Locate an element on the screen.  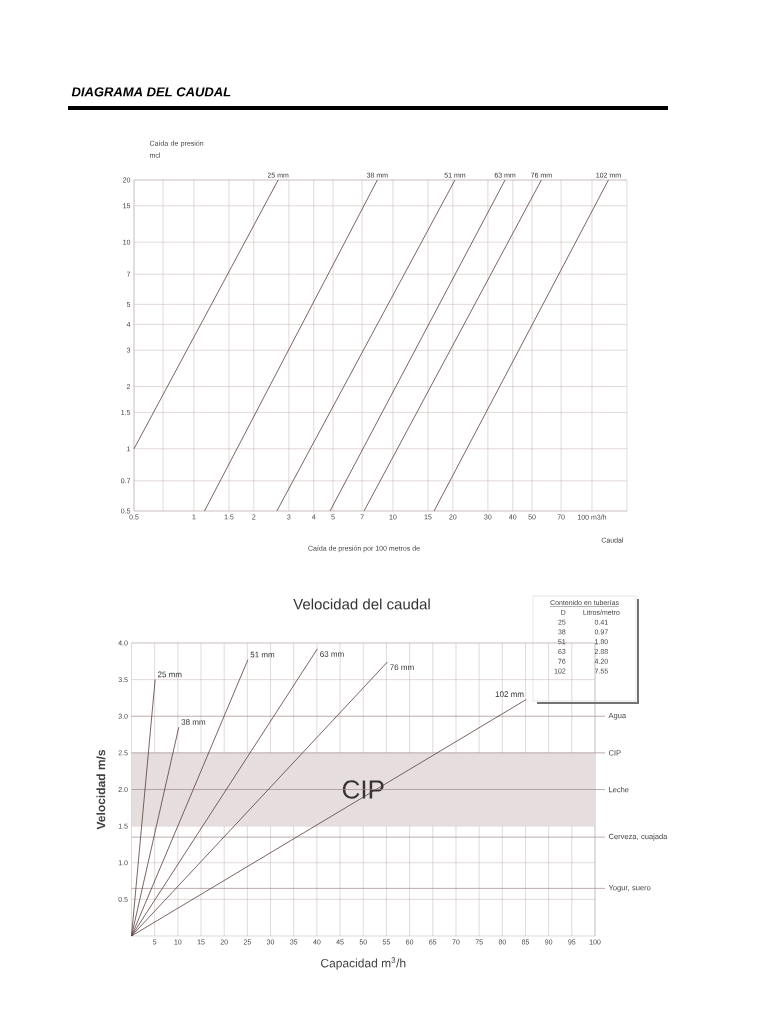
series-label: 102 mm is located at coordinates (509, 694).